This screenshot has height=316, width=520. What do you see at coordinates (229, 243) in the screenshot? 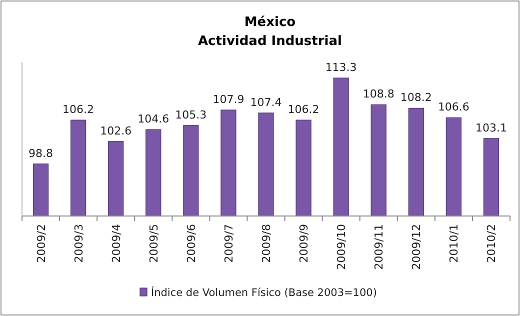
I see `x-tick-label: 2009/7` at bounding box center [229, 243].